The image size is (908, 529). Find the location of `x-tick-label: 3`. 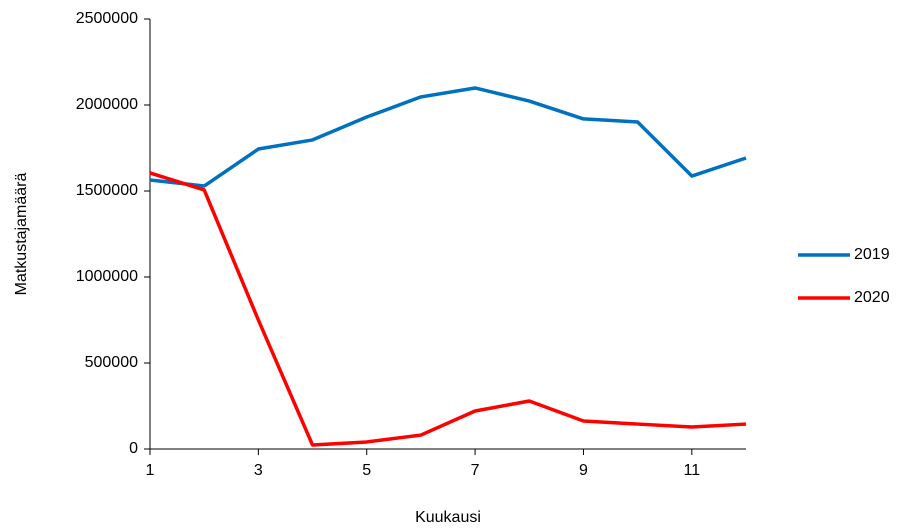

x-tick-label: 3 is located at coordinates (258, 470).